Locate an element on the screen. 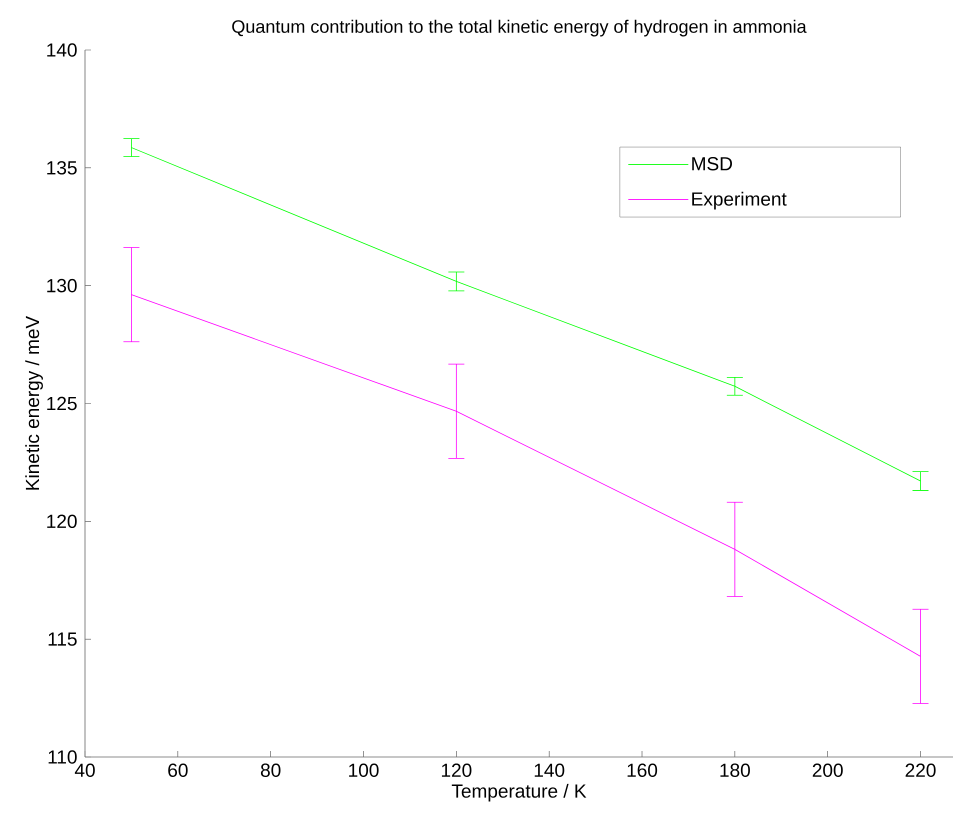 Image resolution: width=954 pixels, height=821 pixels. x-tick-label: 220 is located at coordinates (921, 770).